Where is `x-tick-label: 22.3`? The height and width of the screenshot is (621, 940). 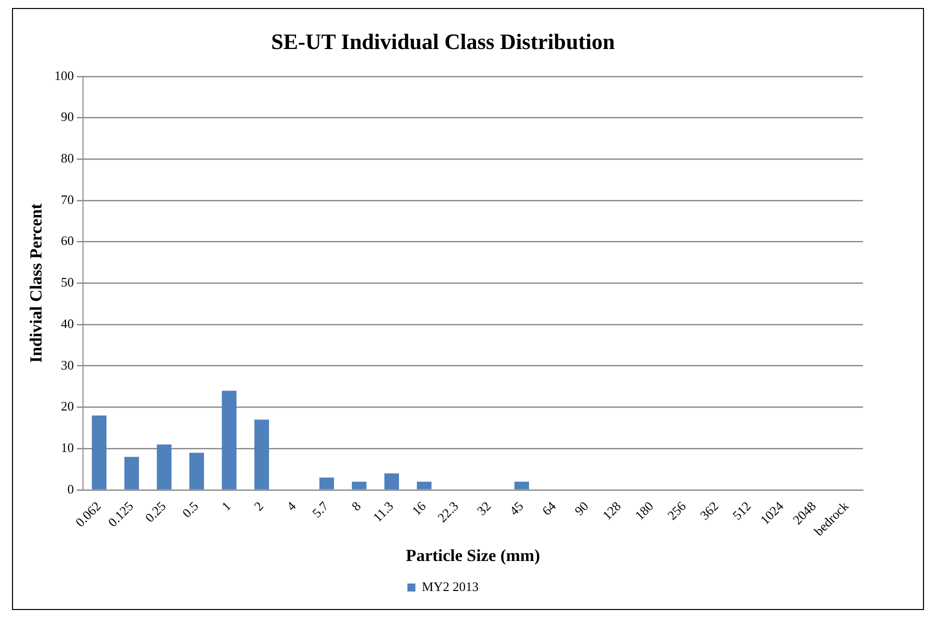
x-tick-label: 22.3 is located at coordinates (448, 512).